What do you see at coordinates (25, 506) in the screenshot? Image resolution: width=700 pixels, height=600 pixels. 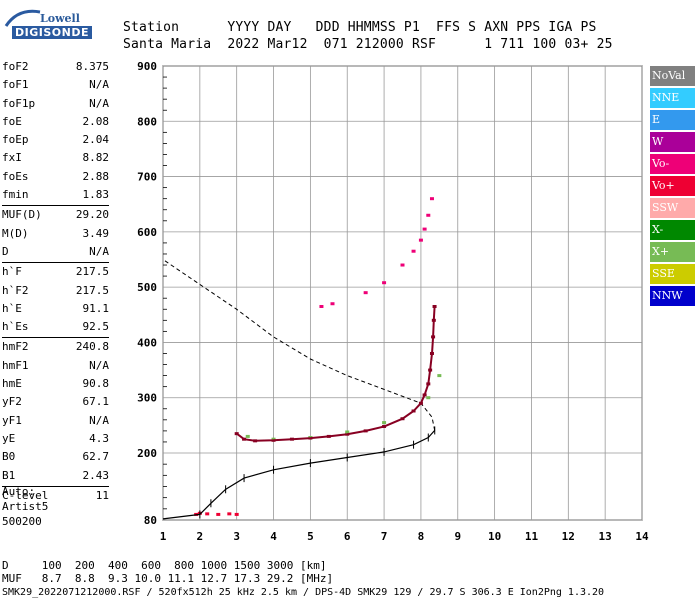 I see `autoscaling-info: Auto: Artist5 500200` at bounding box center [25, 506].